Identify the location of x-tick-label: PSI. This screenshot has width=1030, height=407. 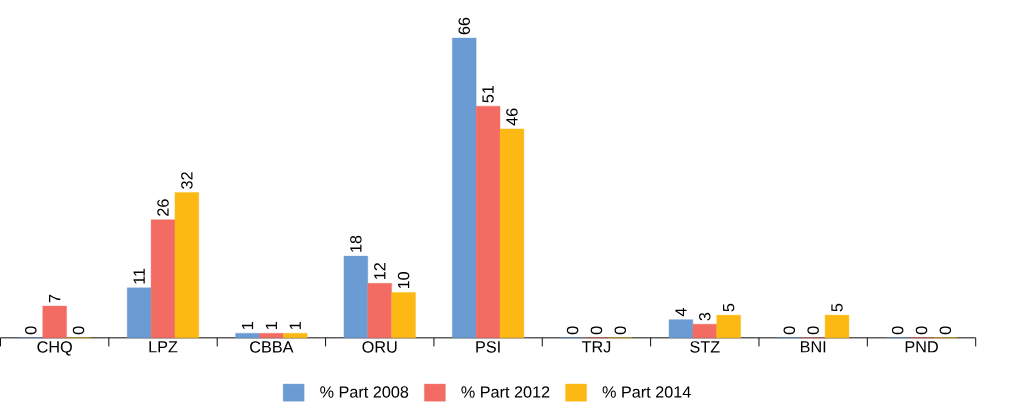
(488, 347).